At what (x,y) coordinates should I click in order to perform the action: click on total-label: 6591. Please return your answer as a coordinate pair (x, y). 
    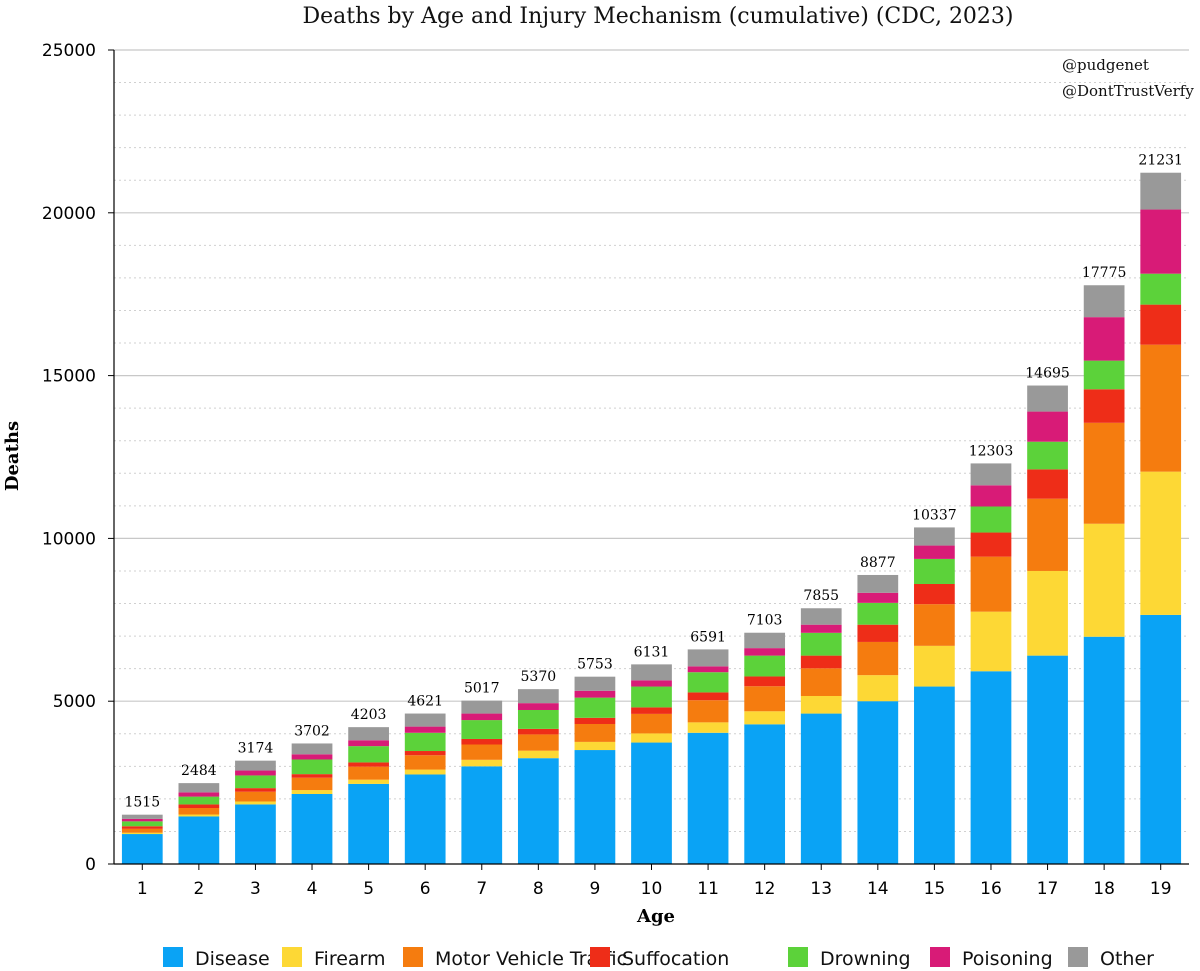
    Looking at the image, I should click on (708, 637).